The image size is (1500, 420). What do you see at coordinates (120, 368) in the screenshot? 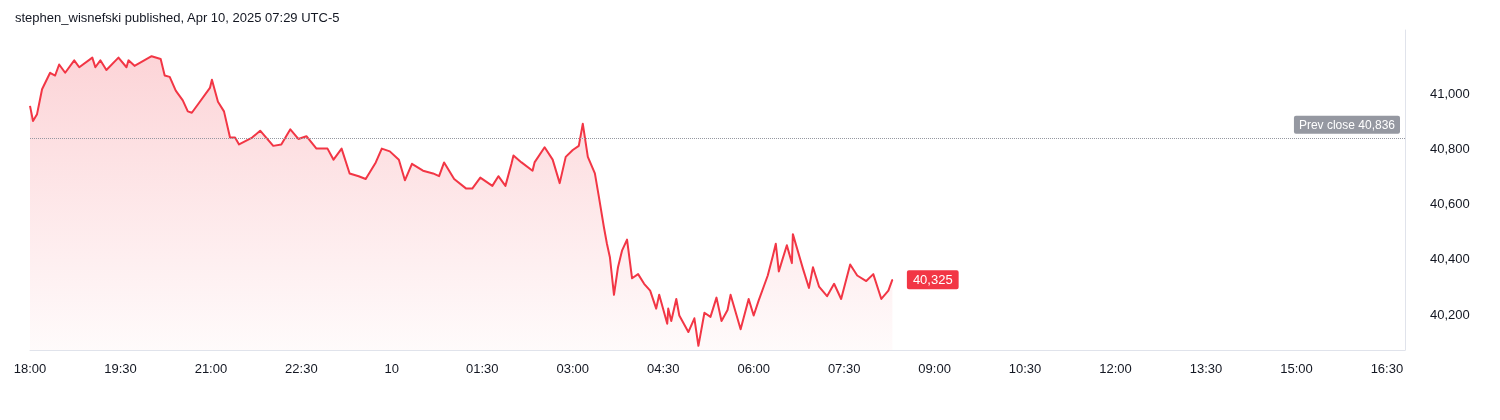
I see `x-tick-label: 19:30` at bounding box center [120, 368].